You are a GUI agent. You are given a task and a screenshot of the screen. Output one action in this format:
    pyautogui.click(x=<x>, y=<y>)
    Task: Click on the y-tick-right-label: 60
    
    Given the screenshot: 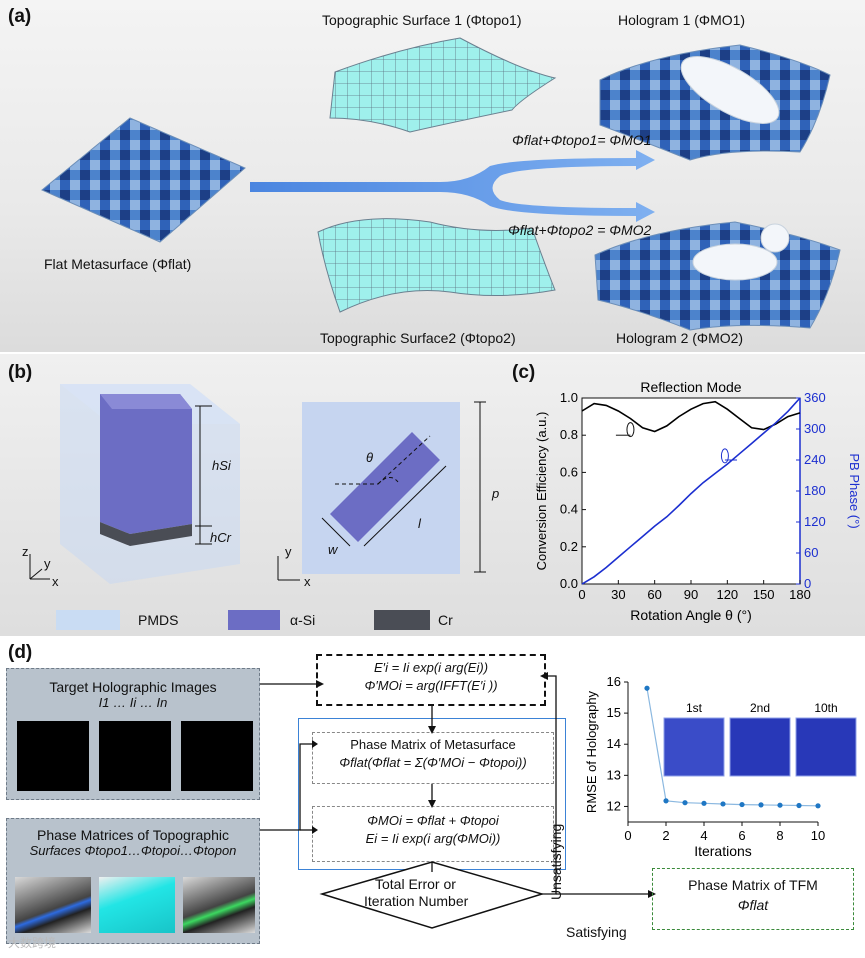 What is the action you would take?
    pyautogui.click(x=811, y=552)
    